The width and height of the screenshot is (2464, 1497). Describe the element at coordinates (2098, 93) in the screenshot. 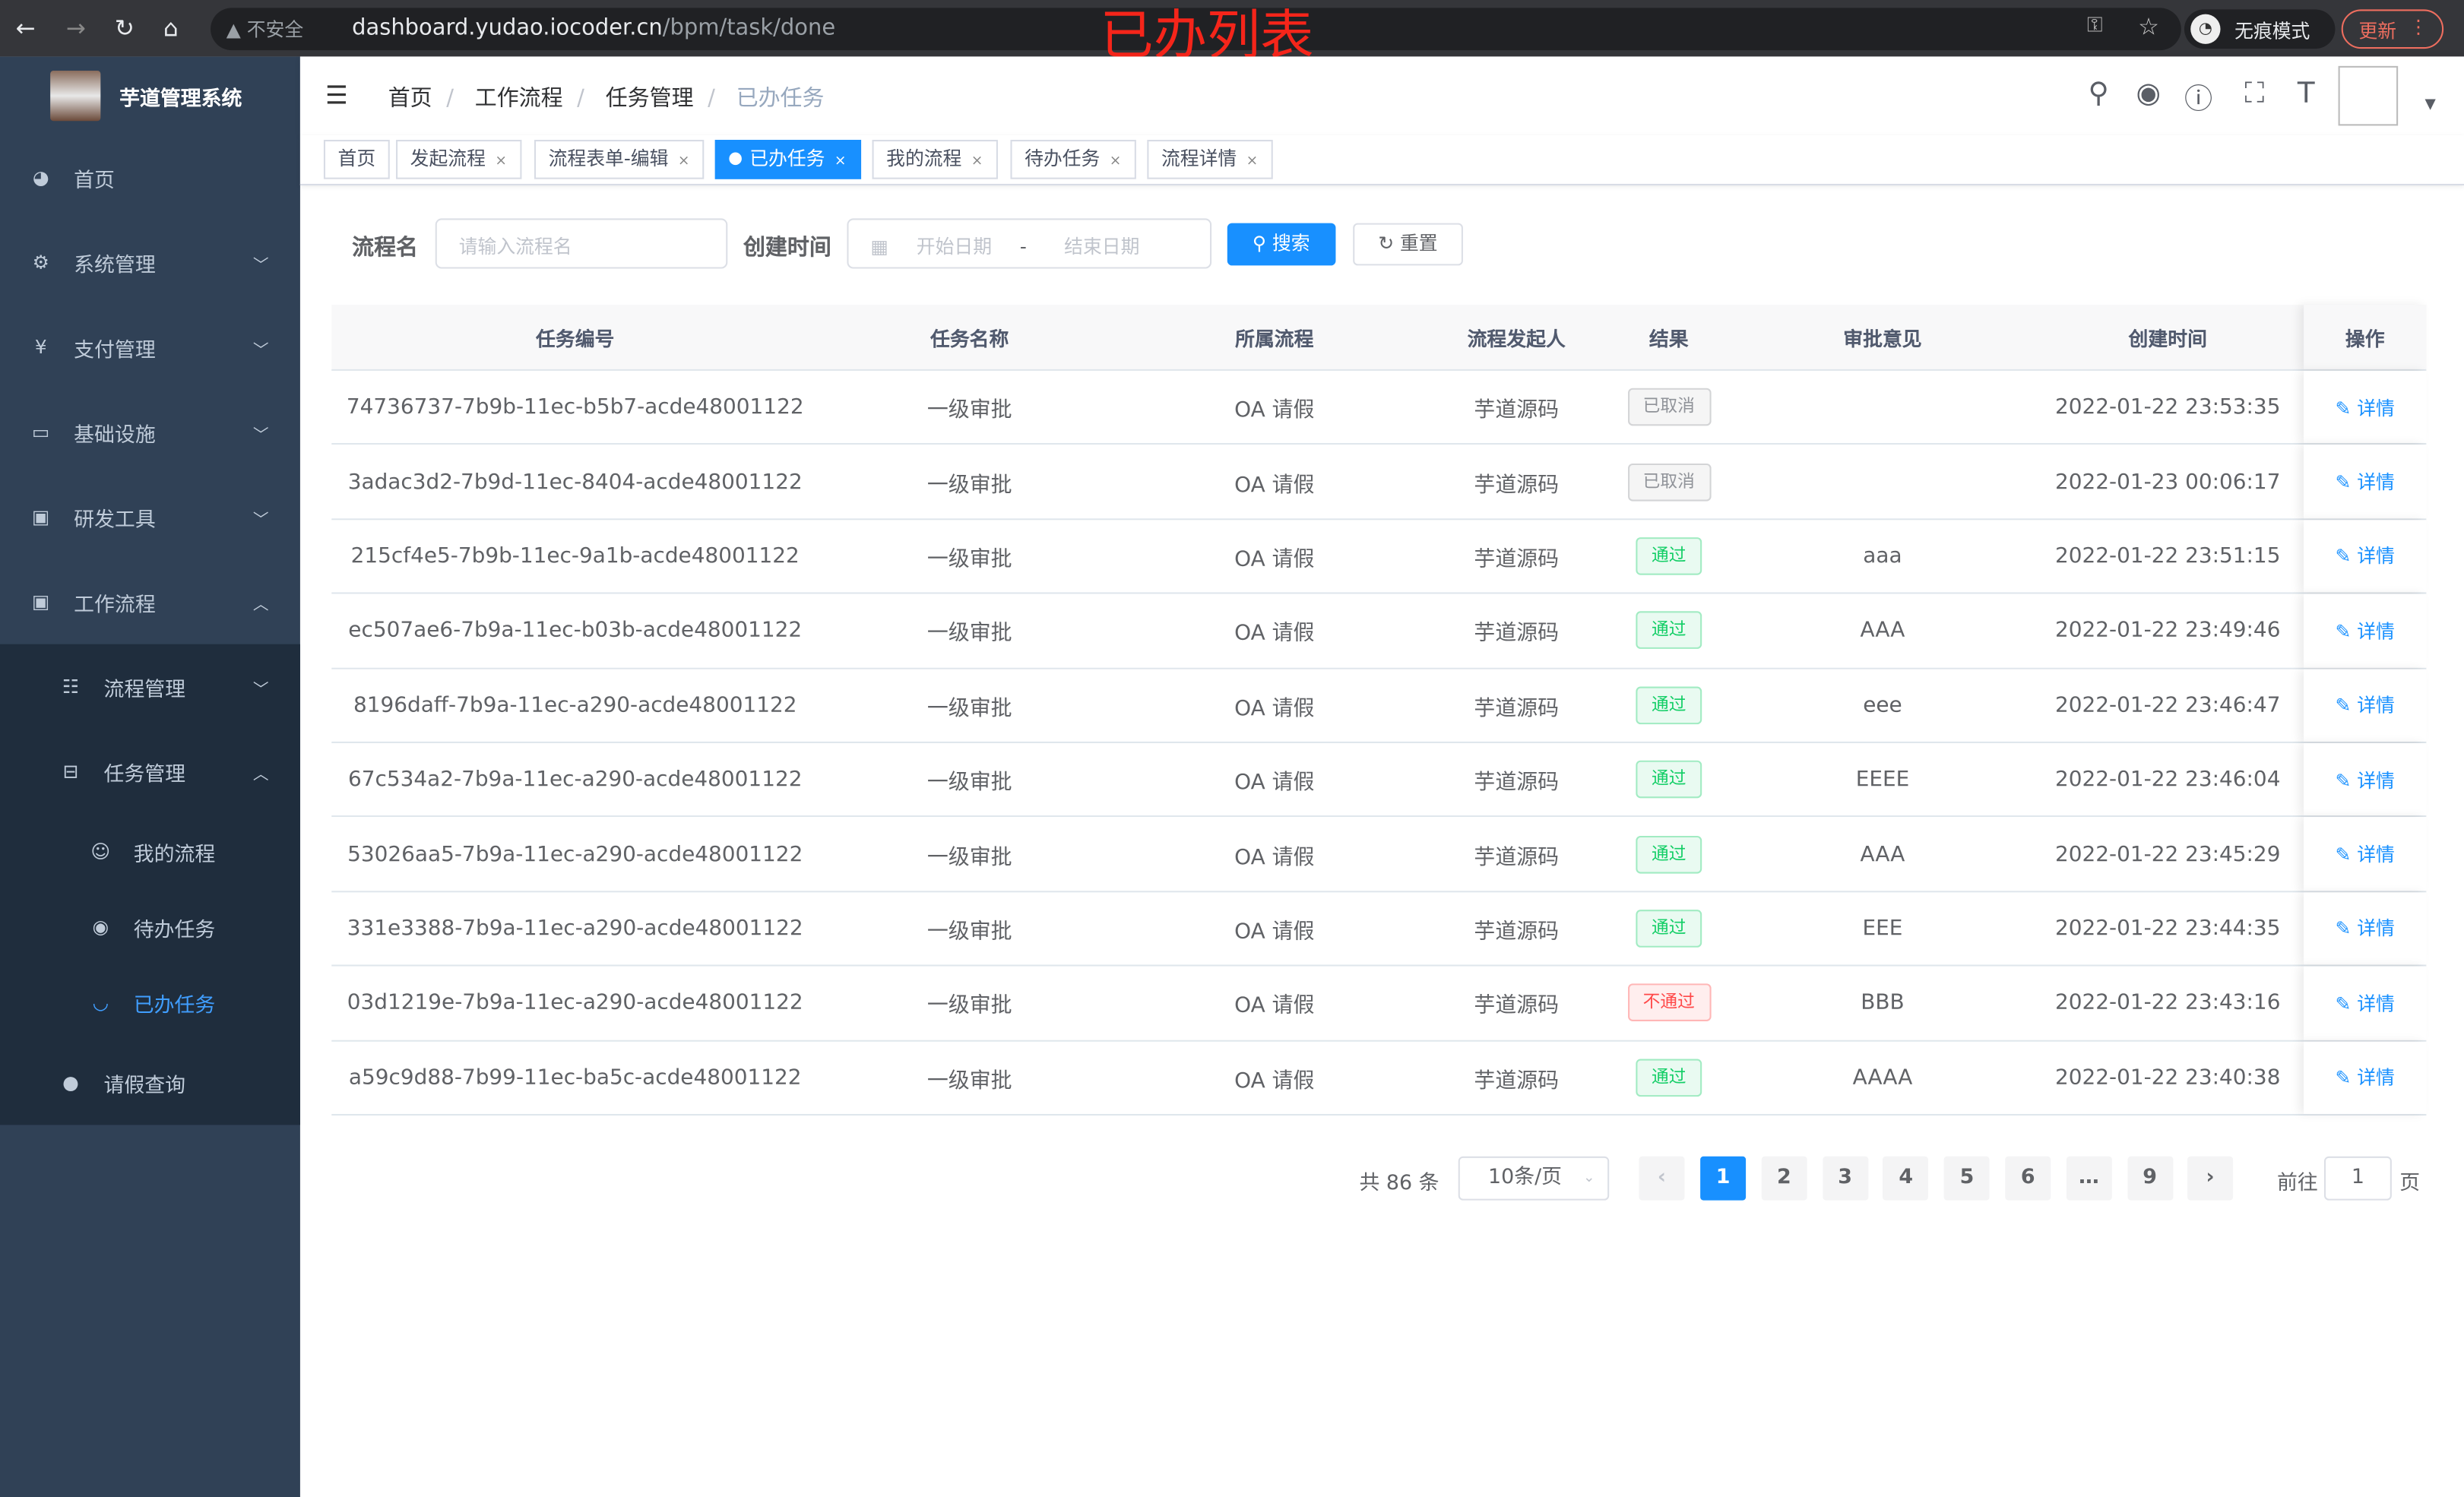

I see `search-icon: ⚲` at that location.